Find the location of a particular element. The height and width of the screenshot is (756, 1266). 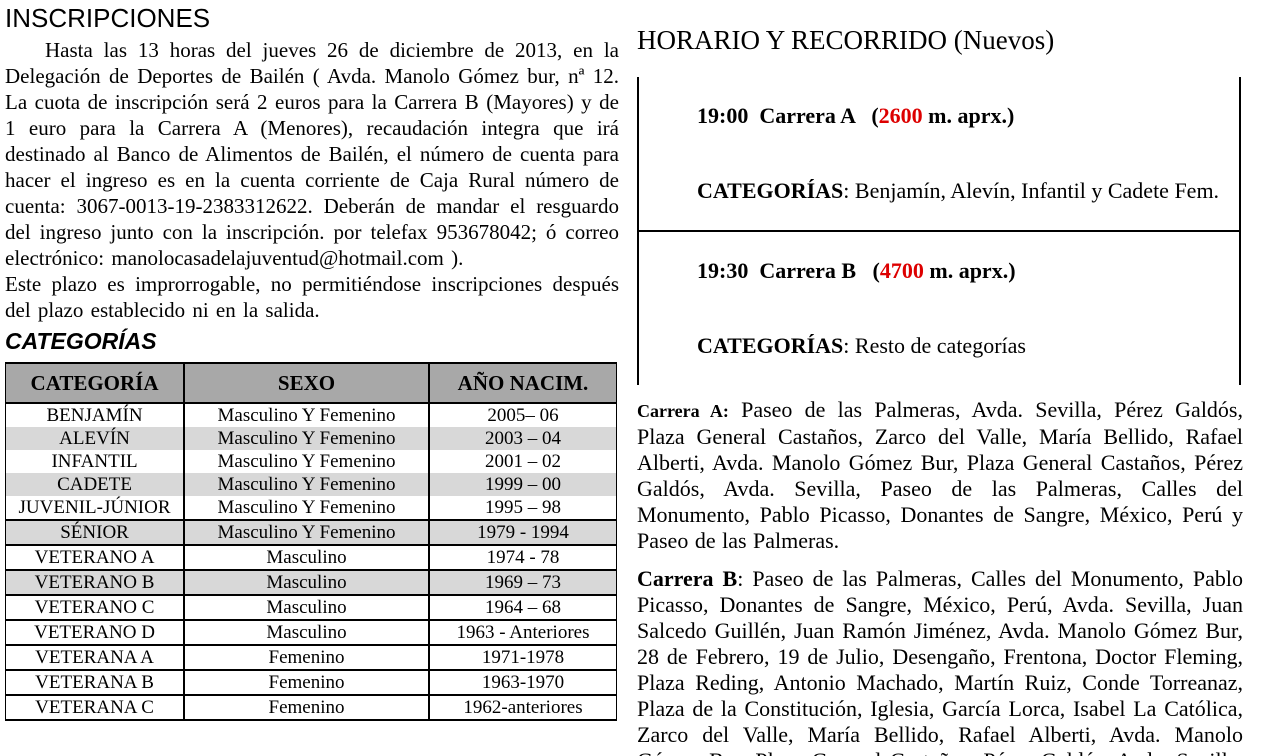

schedule-a-prefix: 19:00 Carrera A ( is located at coordinates (788, 115).